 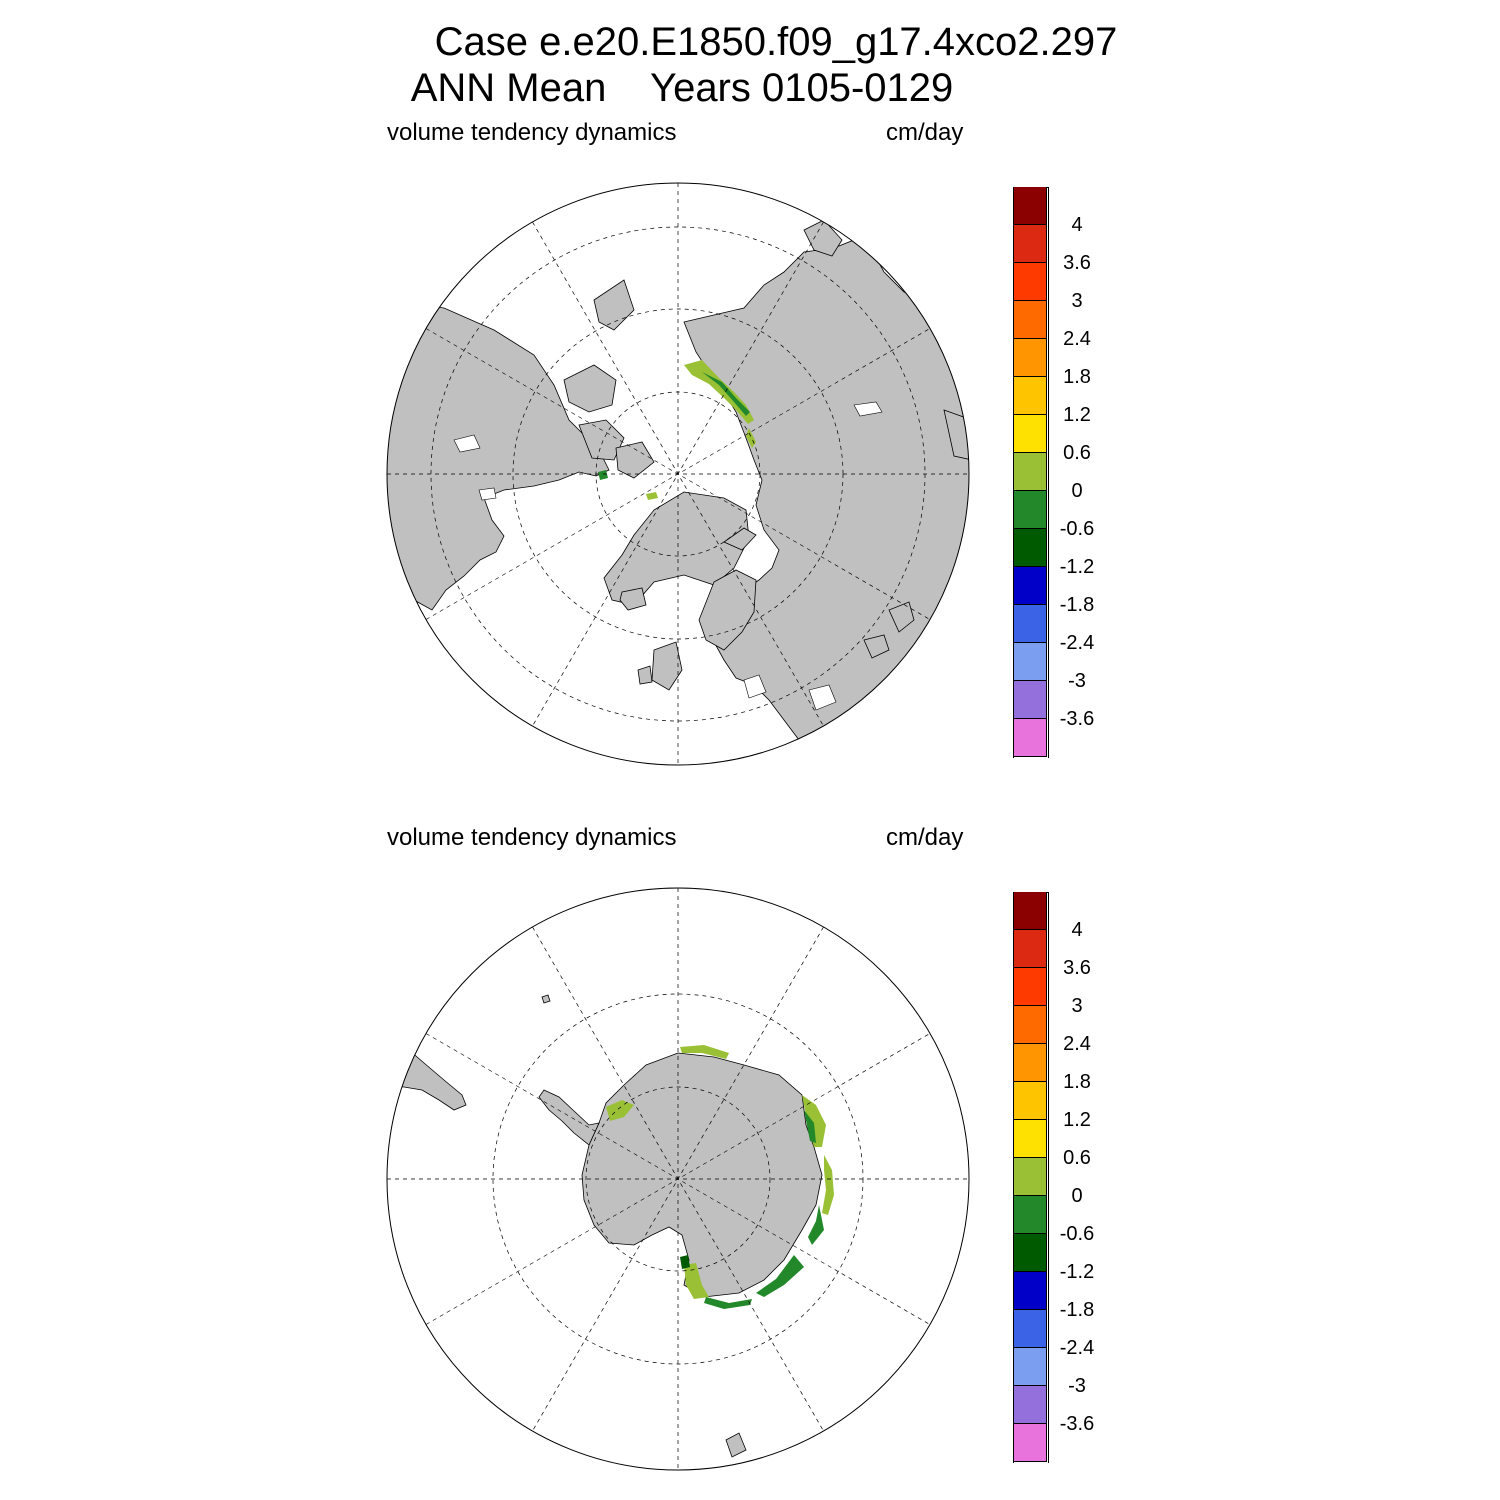 What do you see at coordinates (1077, 681) in the screenshot?
I see `north-colorbar-tick-label: -3` at bounding box center [1077, 681].